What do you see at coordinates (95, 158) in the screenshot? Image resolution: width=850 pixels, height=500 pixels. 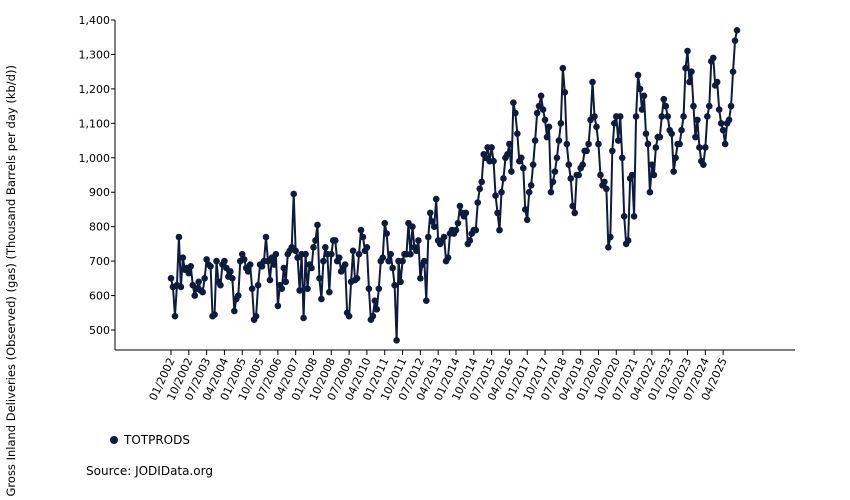 I see `y-tick-label: 1,000` at bounding box center [95, 158].